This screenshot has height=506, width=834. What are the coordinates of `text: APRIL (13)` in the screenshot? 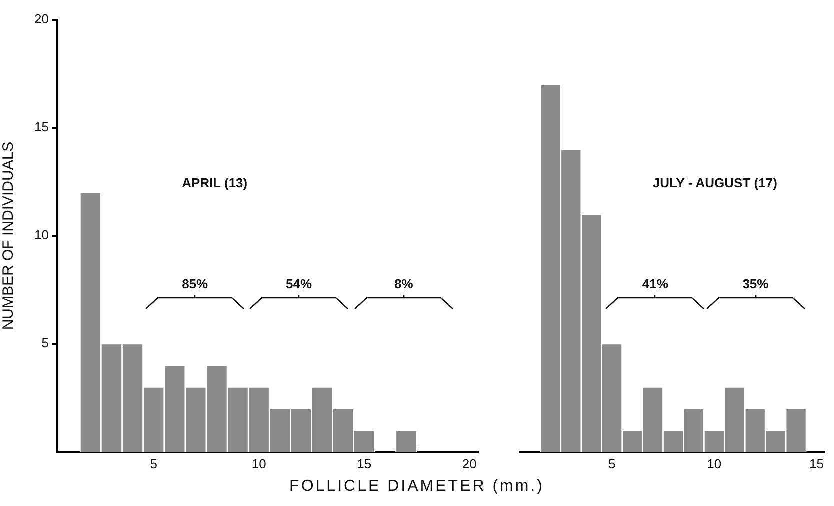 It's located at (215, 183).